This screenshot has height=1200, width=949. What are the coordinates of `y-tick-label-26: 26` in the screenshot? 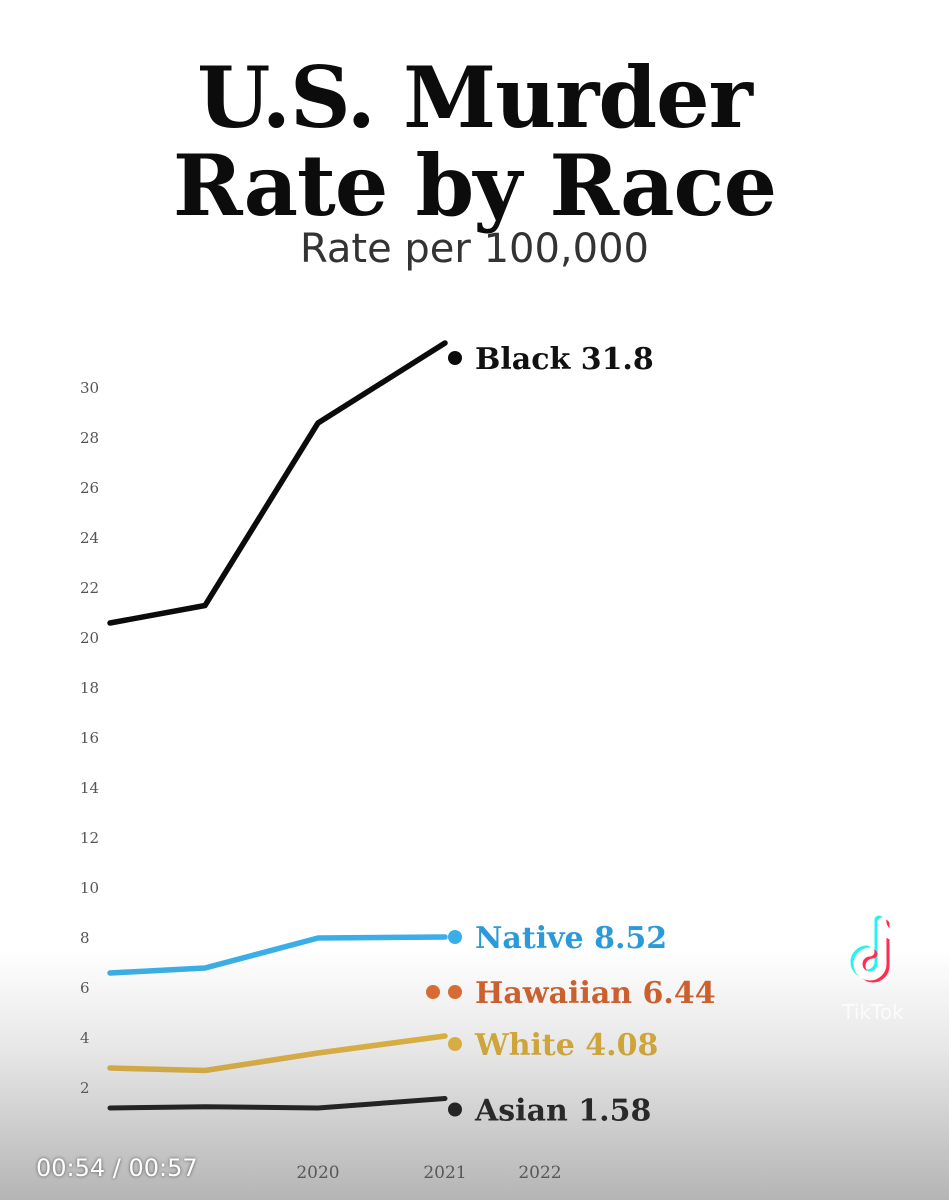 It's located at (89, 488).